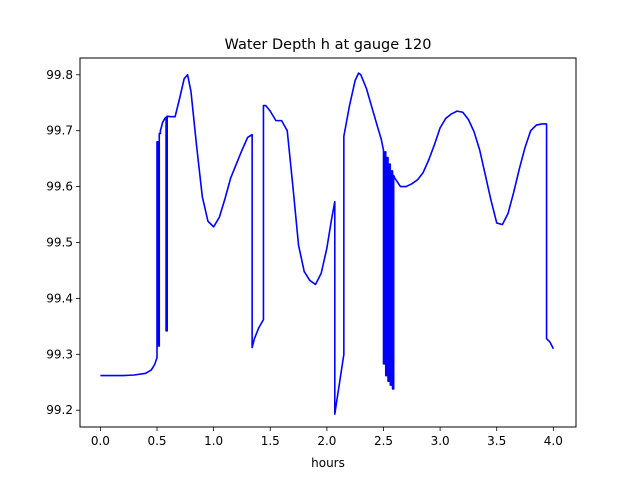 The image size is (640, 480). What do you see at coordinates (328, 463) in the screenshot?
I see `x-axis-label: hours` at bounding box center [328, 463].